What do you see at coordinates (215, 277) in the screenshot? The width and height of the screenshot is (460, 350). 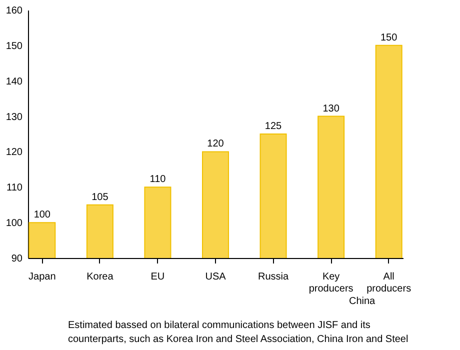 I see `x-tick-label: USA` at bounding box center [215, 277].